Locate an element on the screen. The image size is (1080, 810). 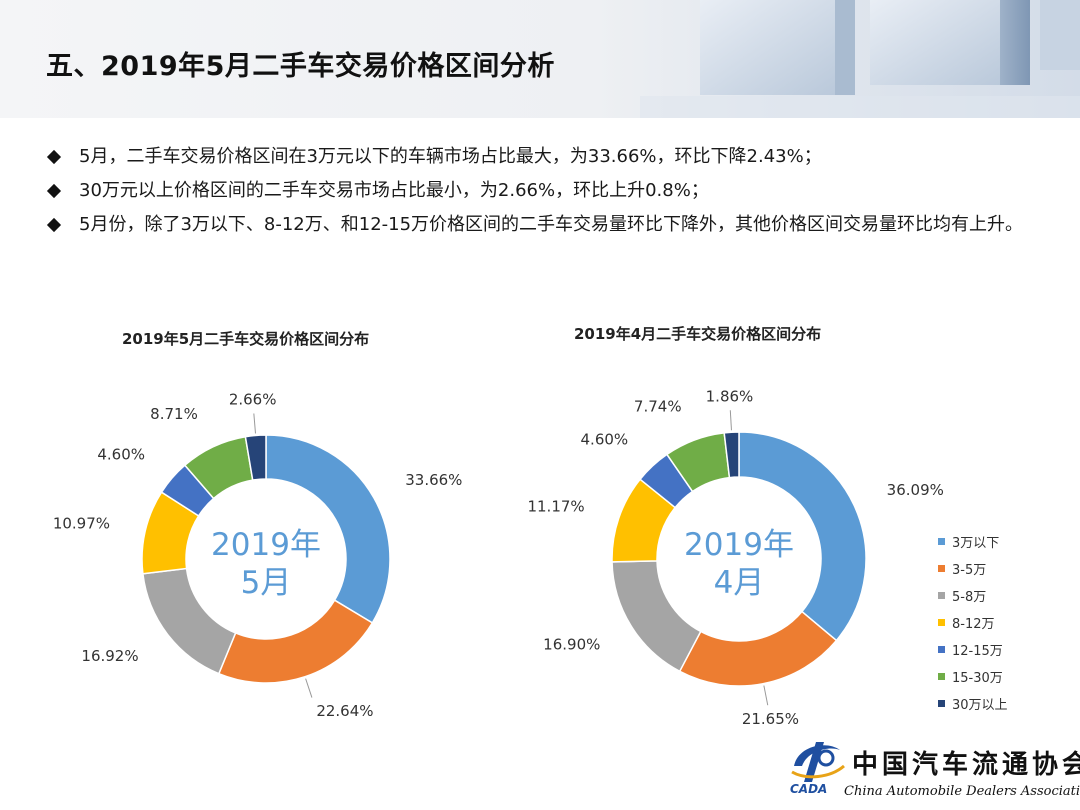
slice-value-label: 7.74% is located at coordinates (658, 406).